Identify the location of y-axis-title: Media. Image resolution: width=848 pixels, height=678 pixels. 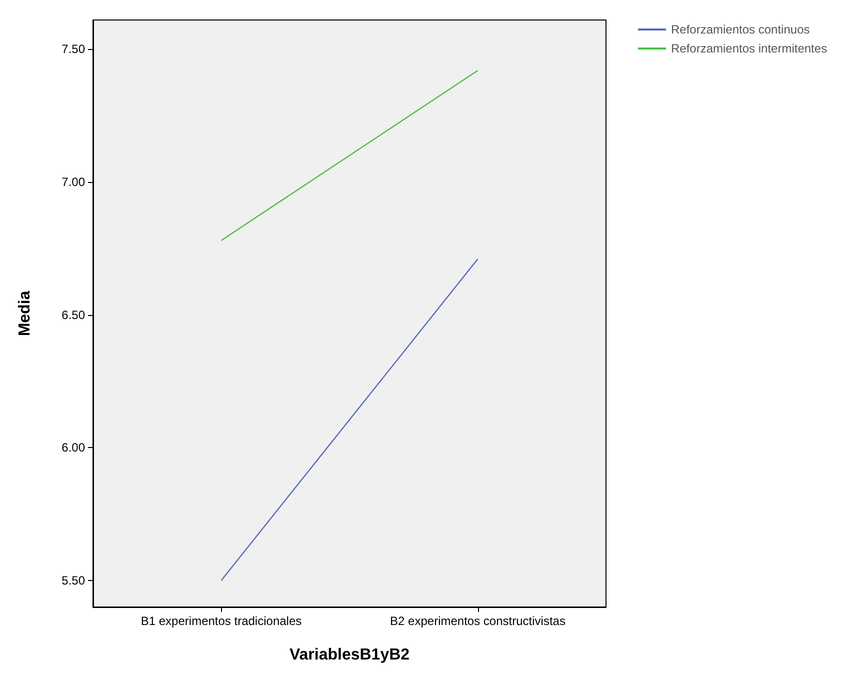
(25, 313).